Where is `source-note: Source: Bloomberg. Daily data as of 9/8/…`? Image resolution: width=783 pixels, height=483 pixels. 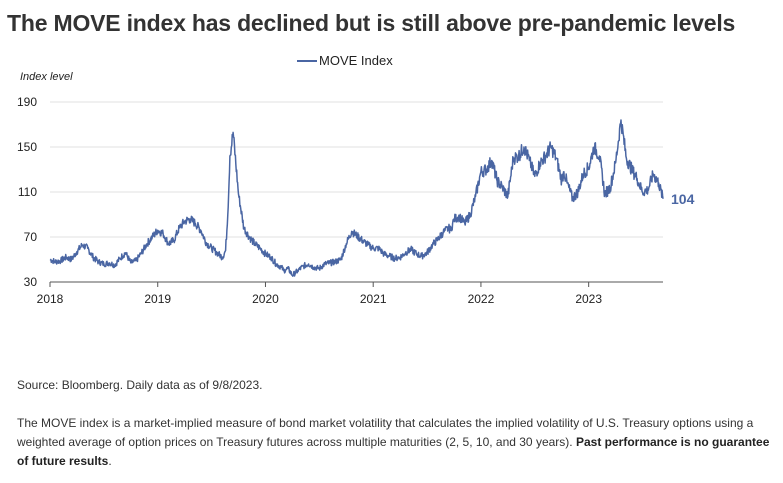 source-note: Source: Bloomberg. Daily data as of 9/8/… is located at coordinates (140, 385).